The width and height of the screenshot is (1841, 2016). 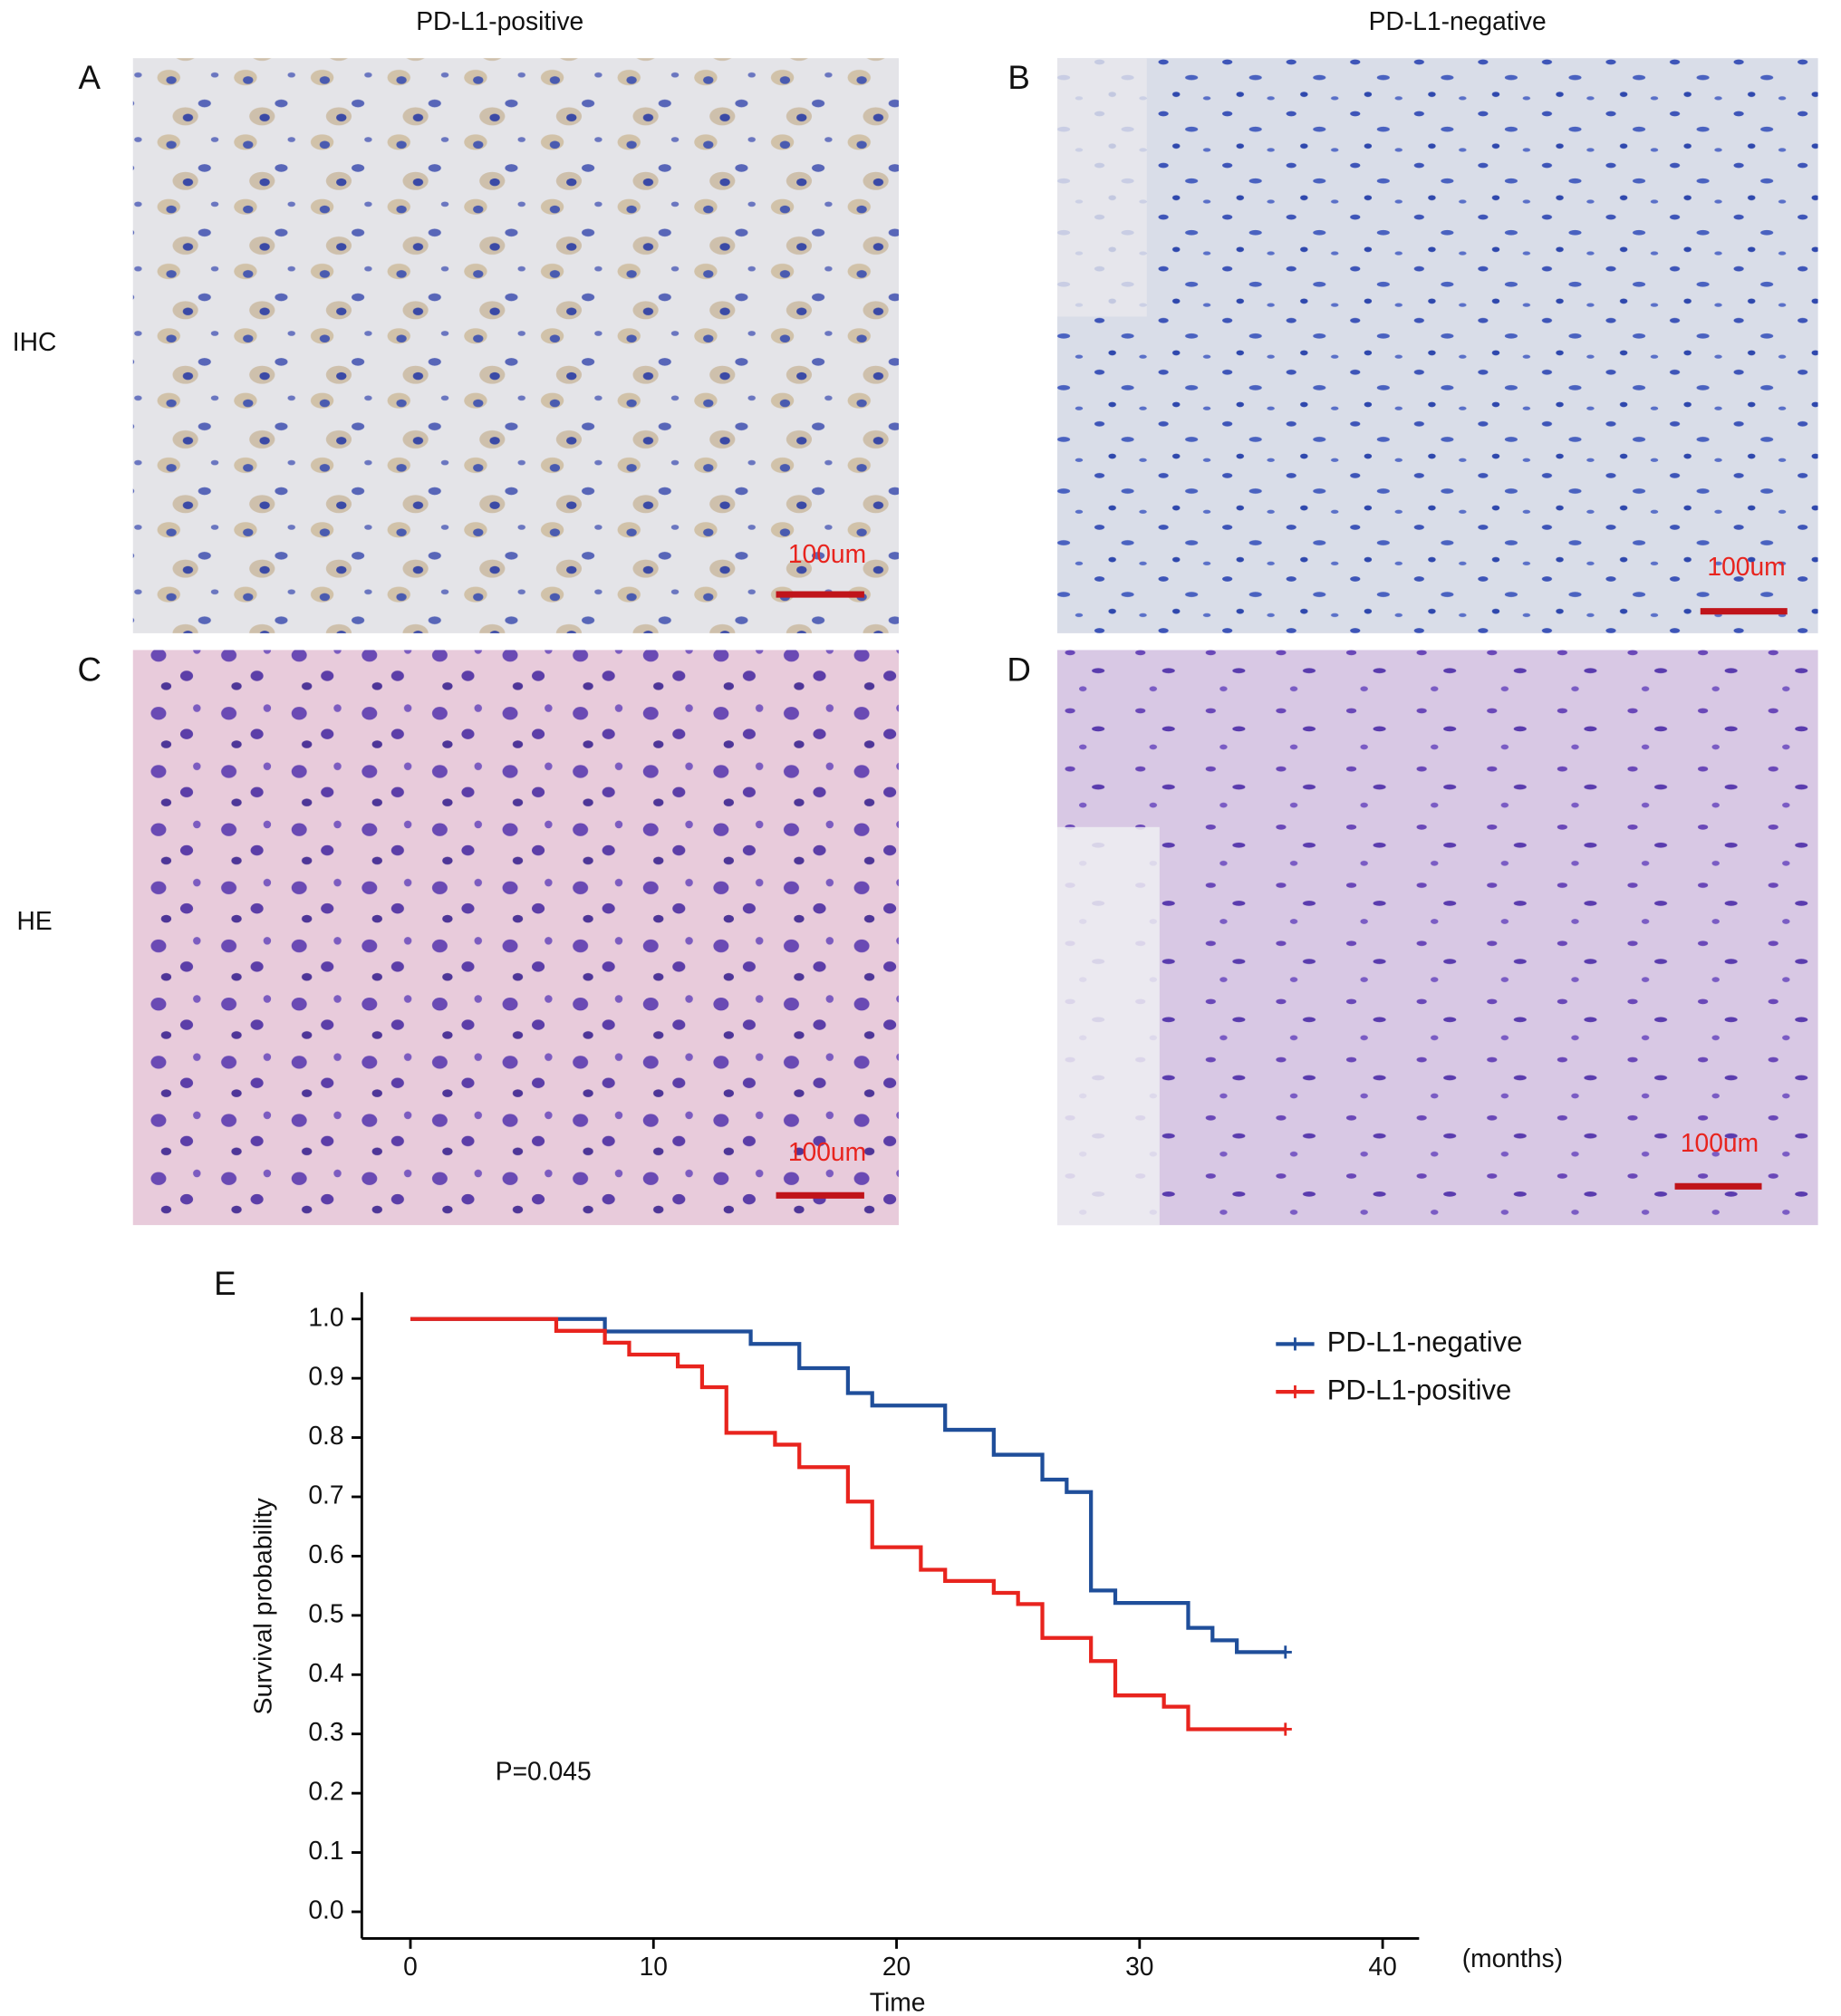 What do you see at coordinates (654, 1967) in the screenshot?
I see `x-tick-label: 10` at bounding box center [654, 1967].